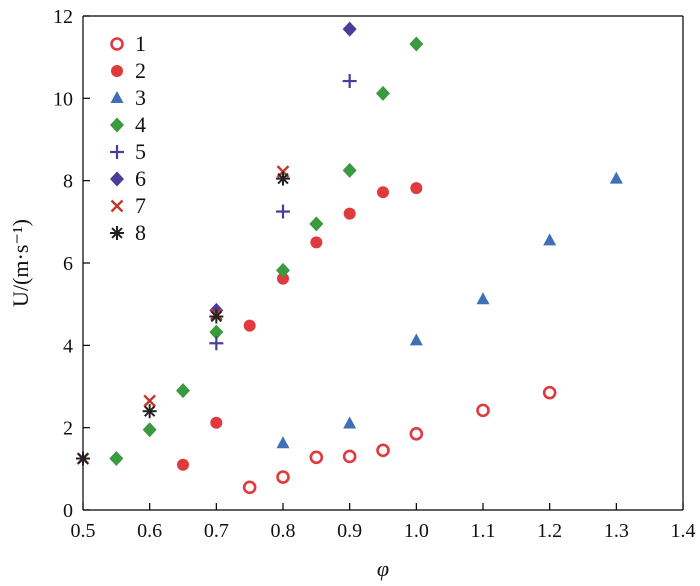  Describe the element at coordinates (383, 568) in the screenshot. I see `x-axis-label: φ` at that location.